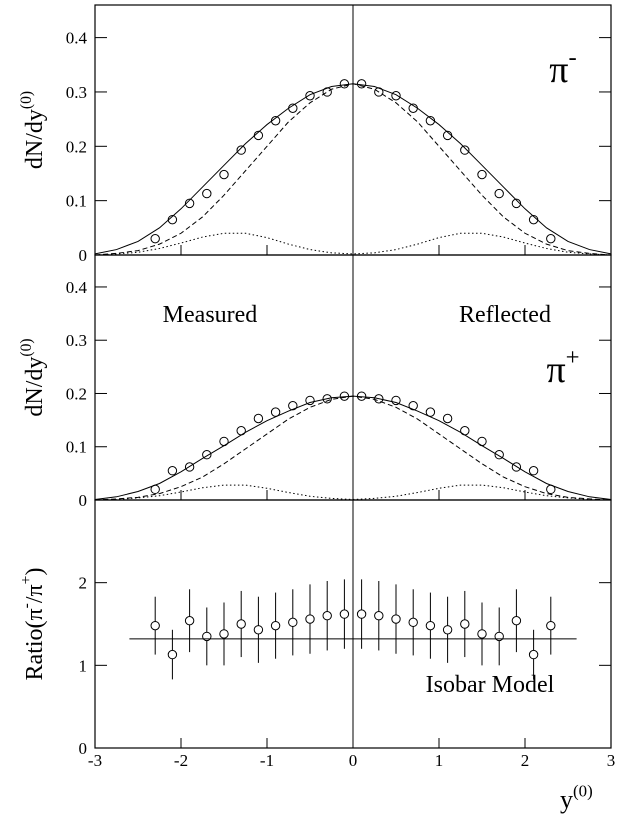 The height and width of the screenshot is (818, 618). What do you see at coordinates (83, 583) in the screenshot?
I see `y-tick-label: 2` at bounding box center [83, 583].